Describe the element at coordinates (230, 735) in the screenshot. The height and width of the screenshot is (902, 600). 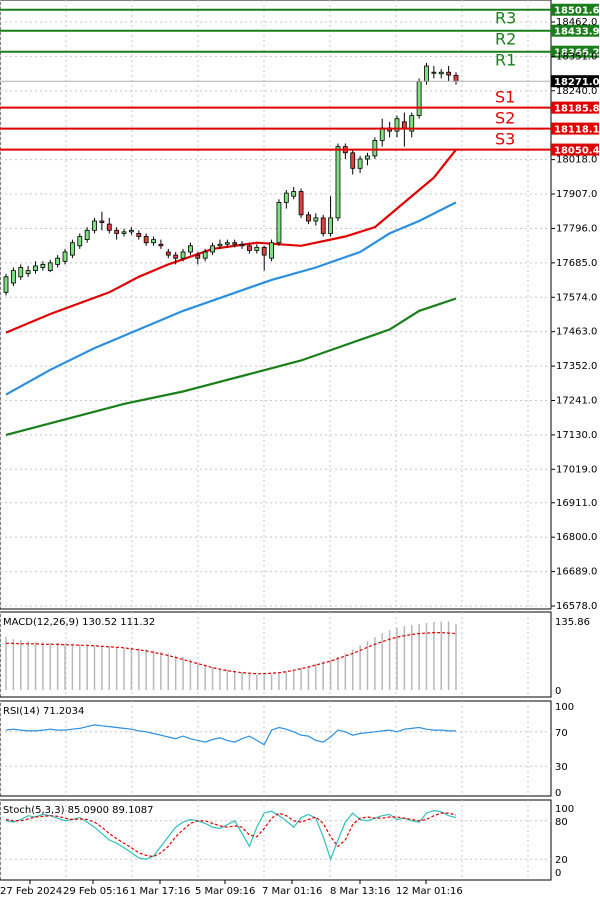
I see `rsi-line` at that location.